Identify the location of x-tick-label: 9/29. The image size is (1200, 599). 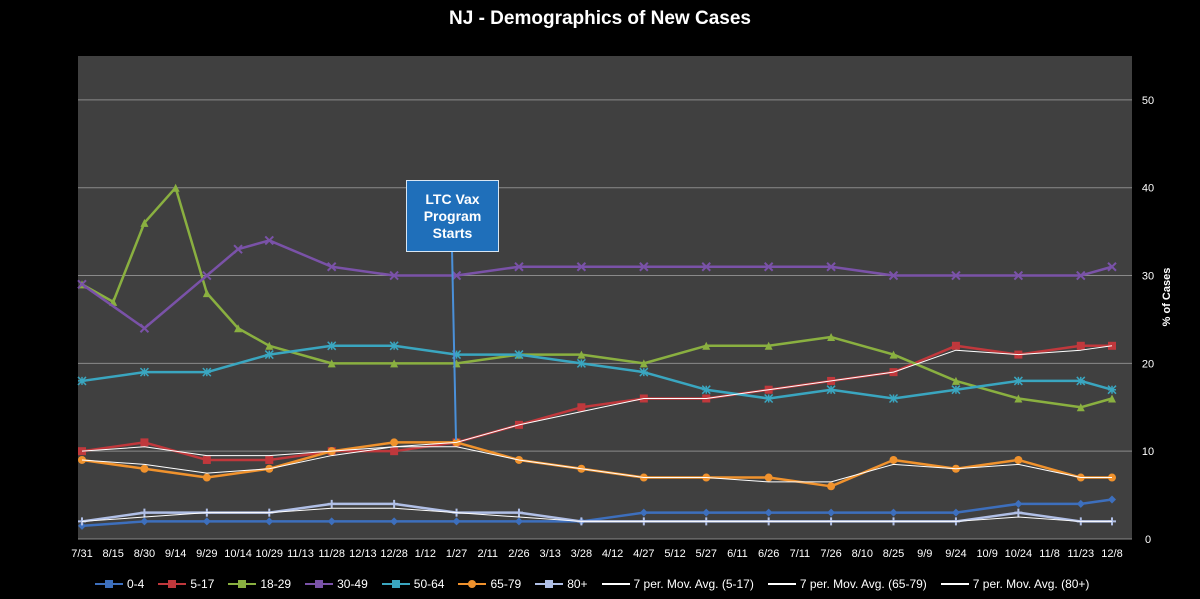
(206, 554).